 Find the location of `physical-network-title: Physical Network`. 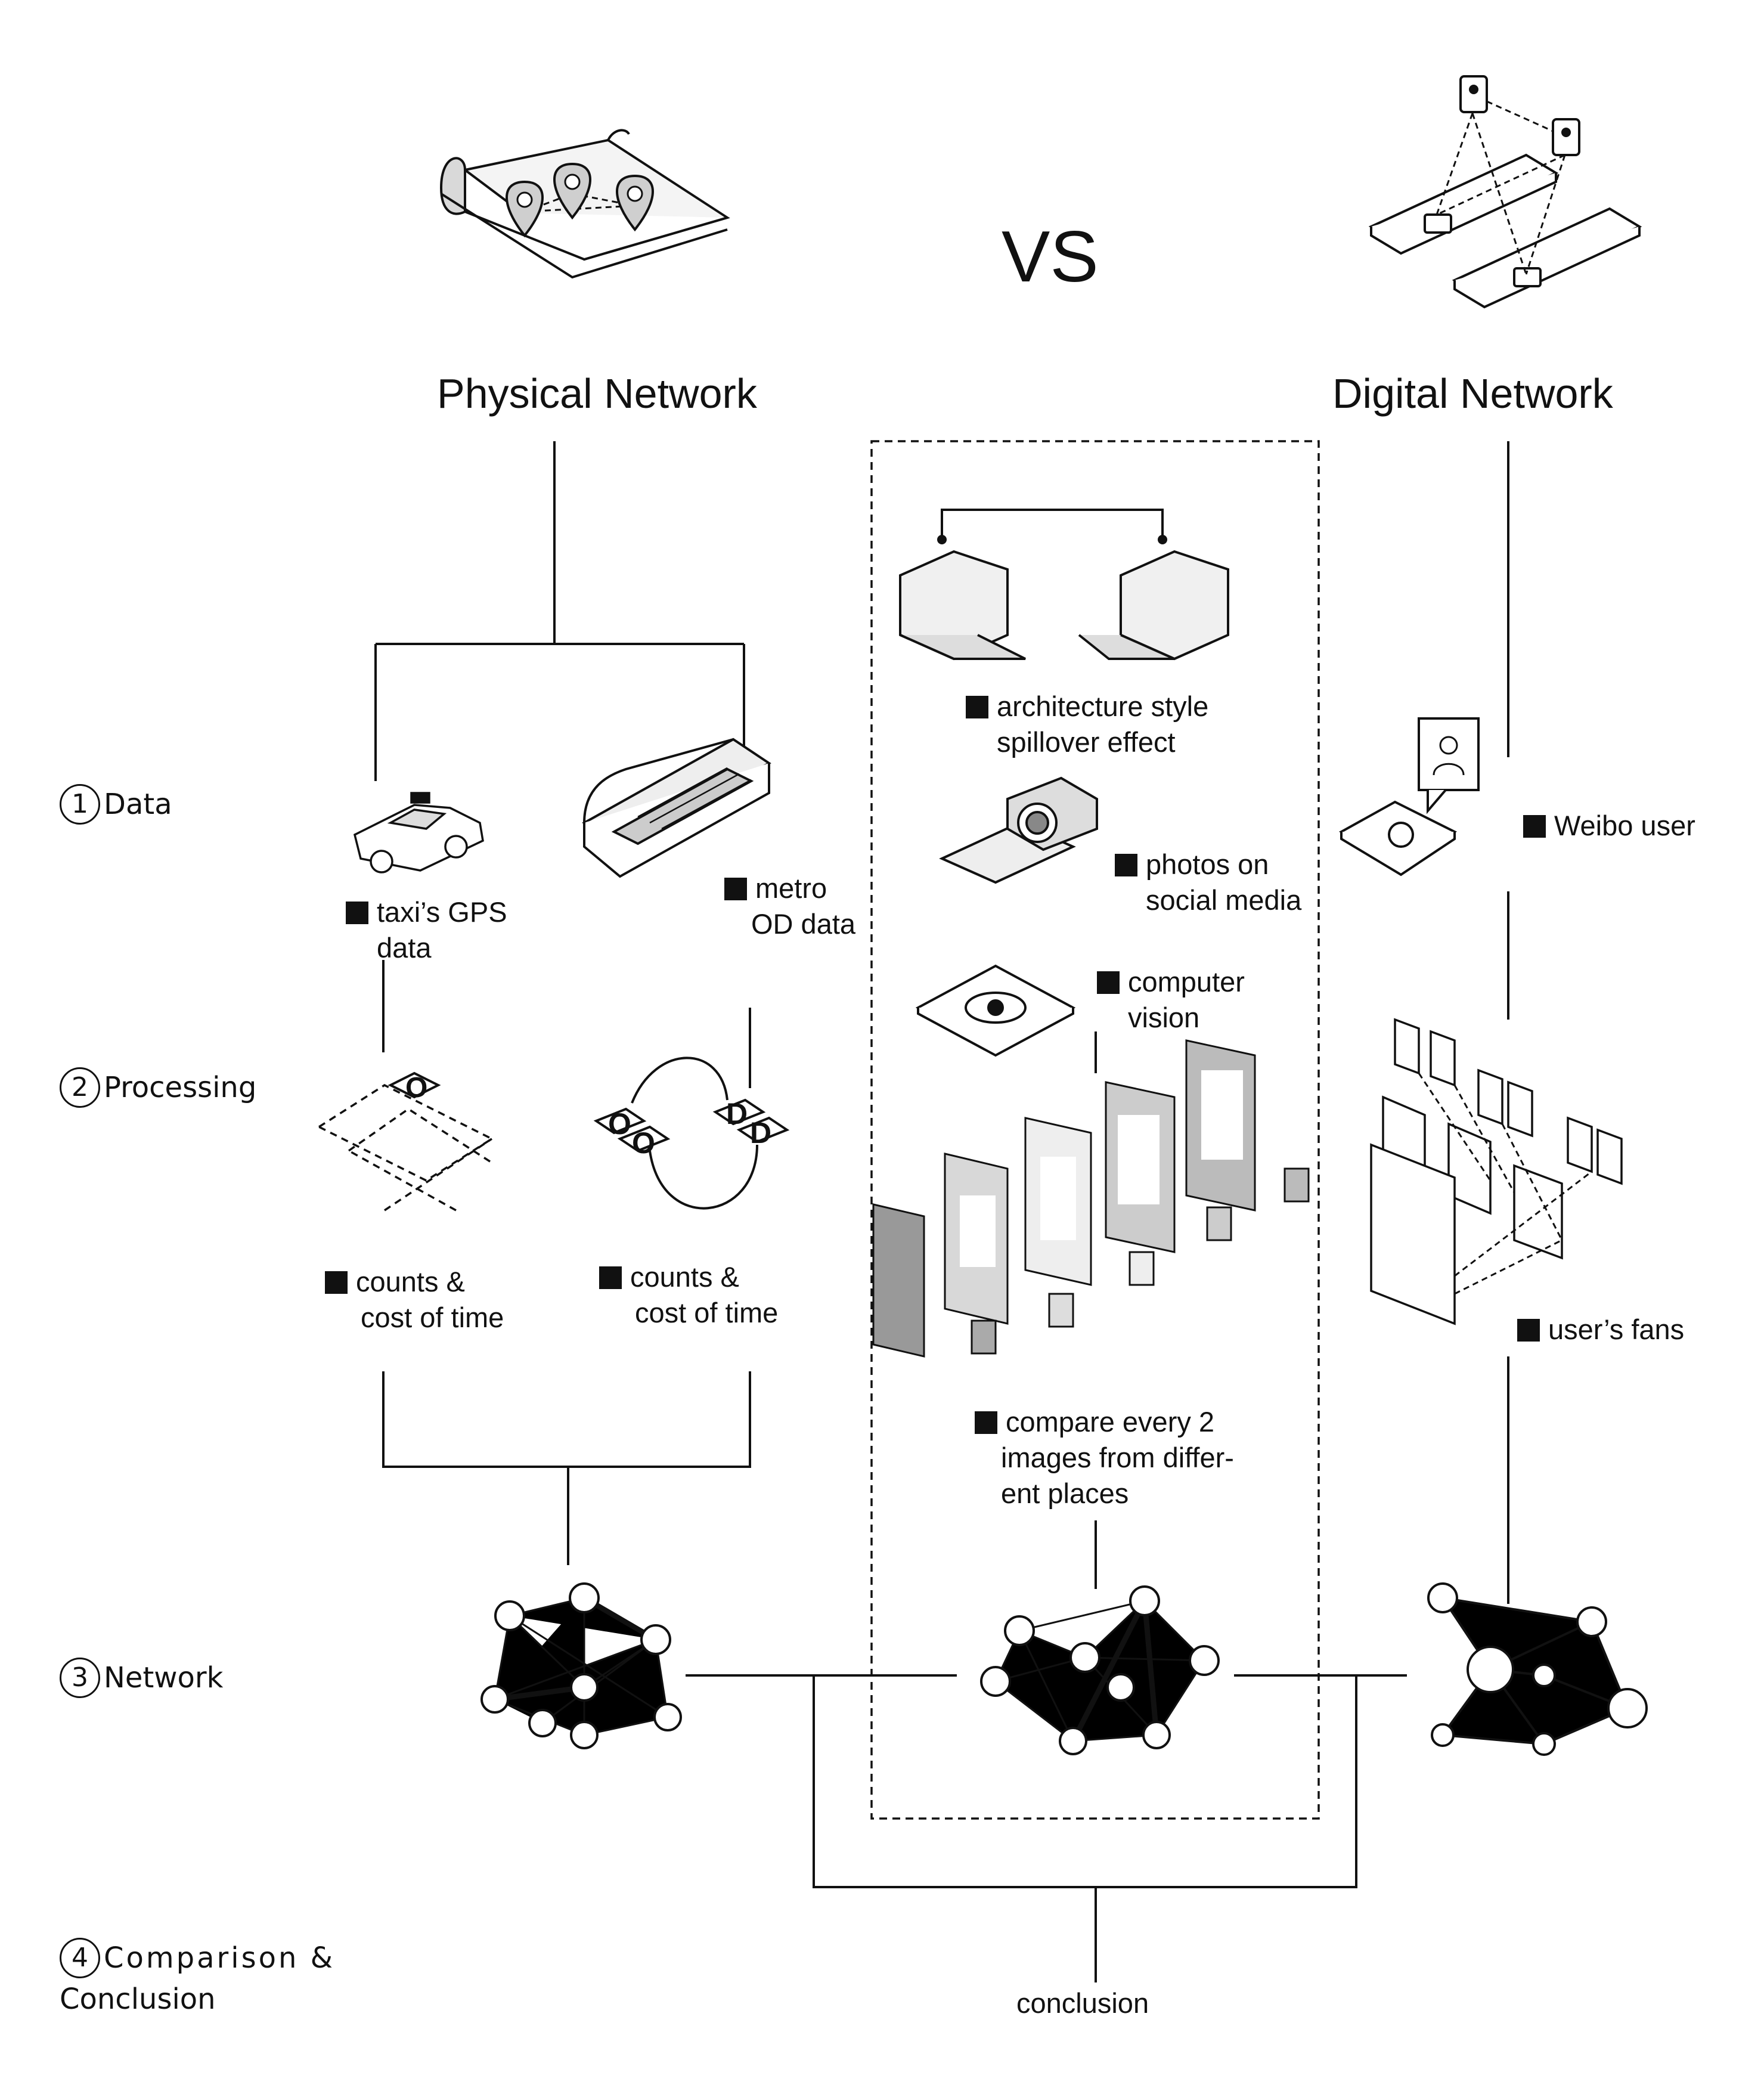

physical-network-title: Physical Network is located at coordinates (597, 393).